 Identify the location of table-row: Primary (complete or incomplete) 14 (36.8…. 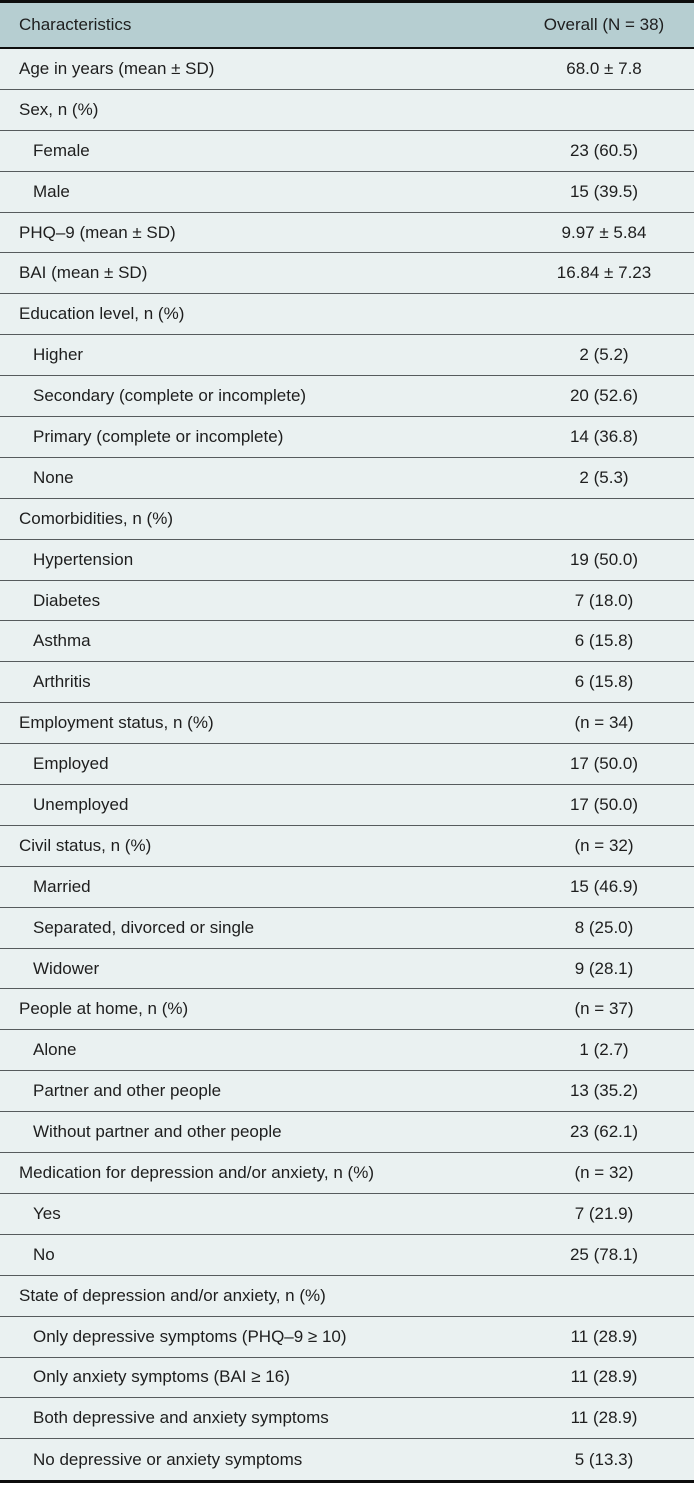
(347, 437).